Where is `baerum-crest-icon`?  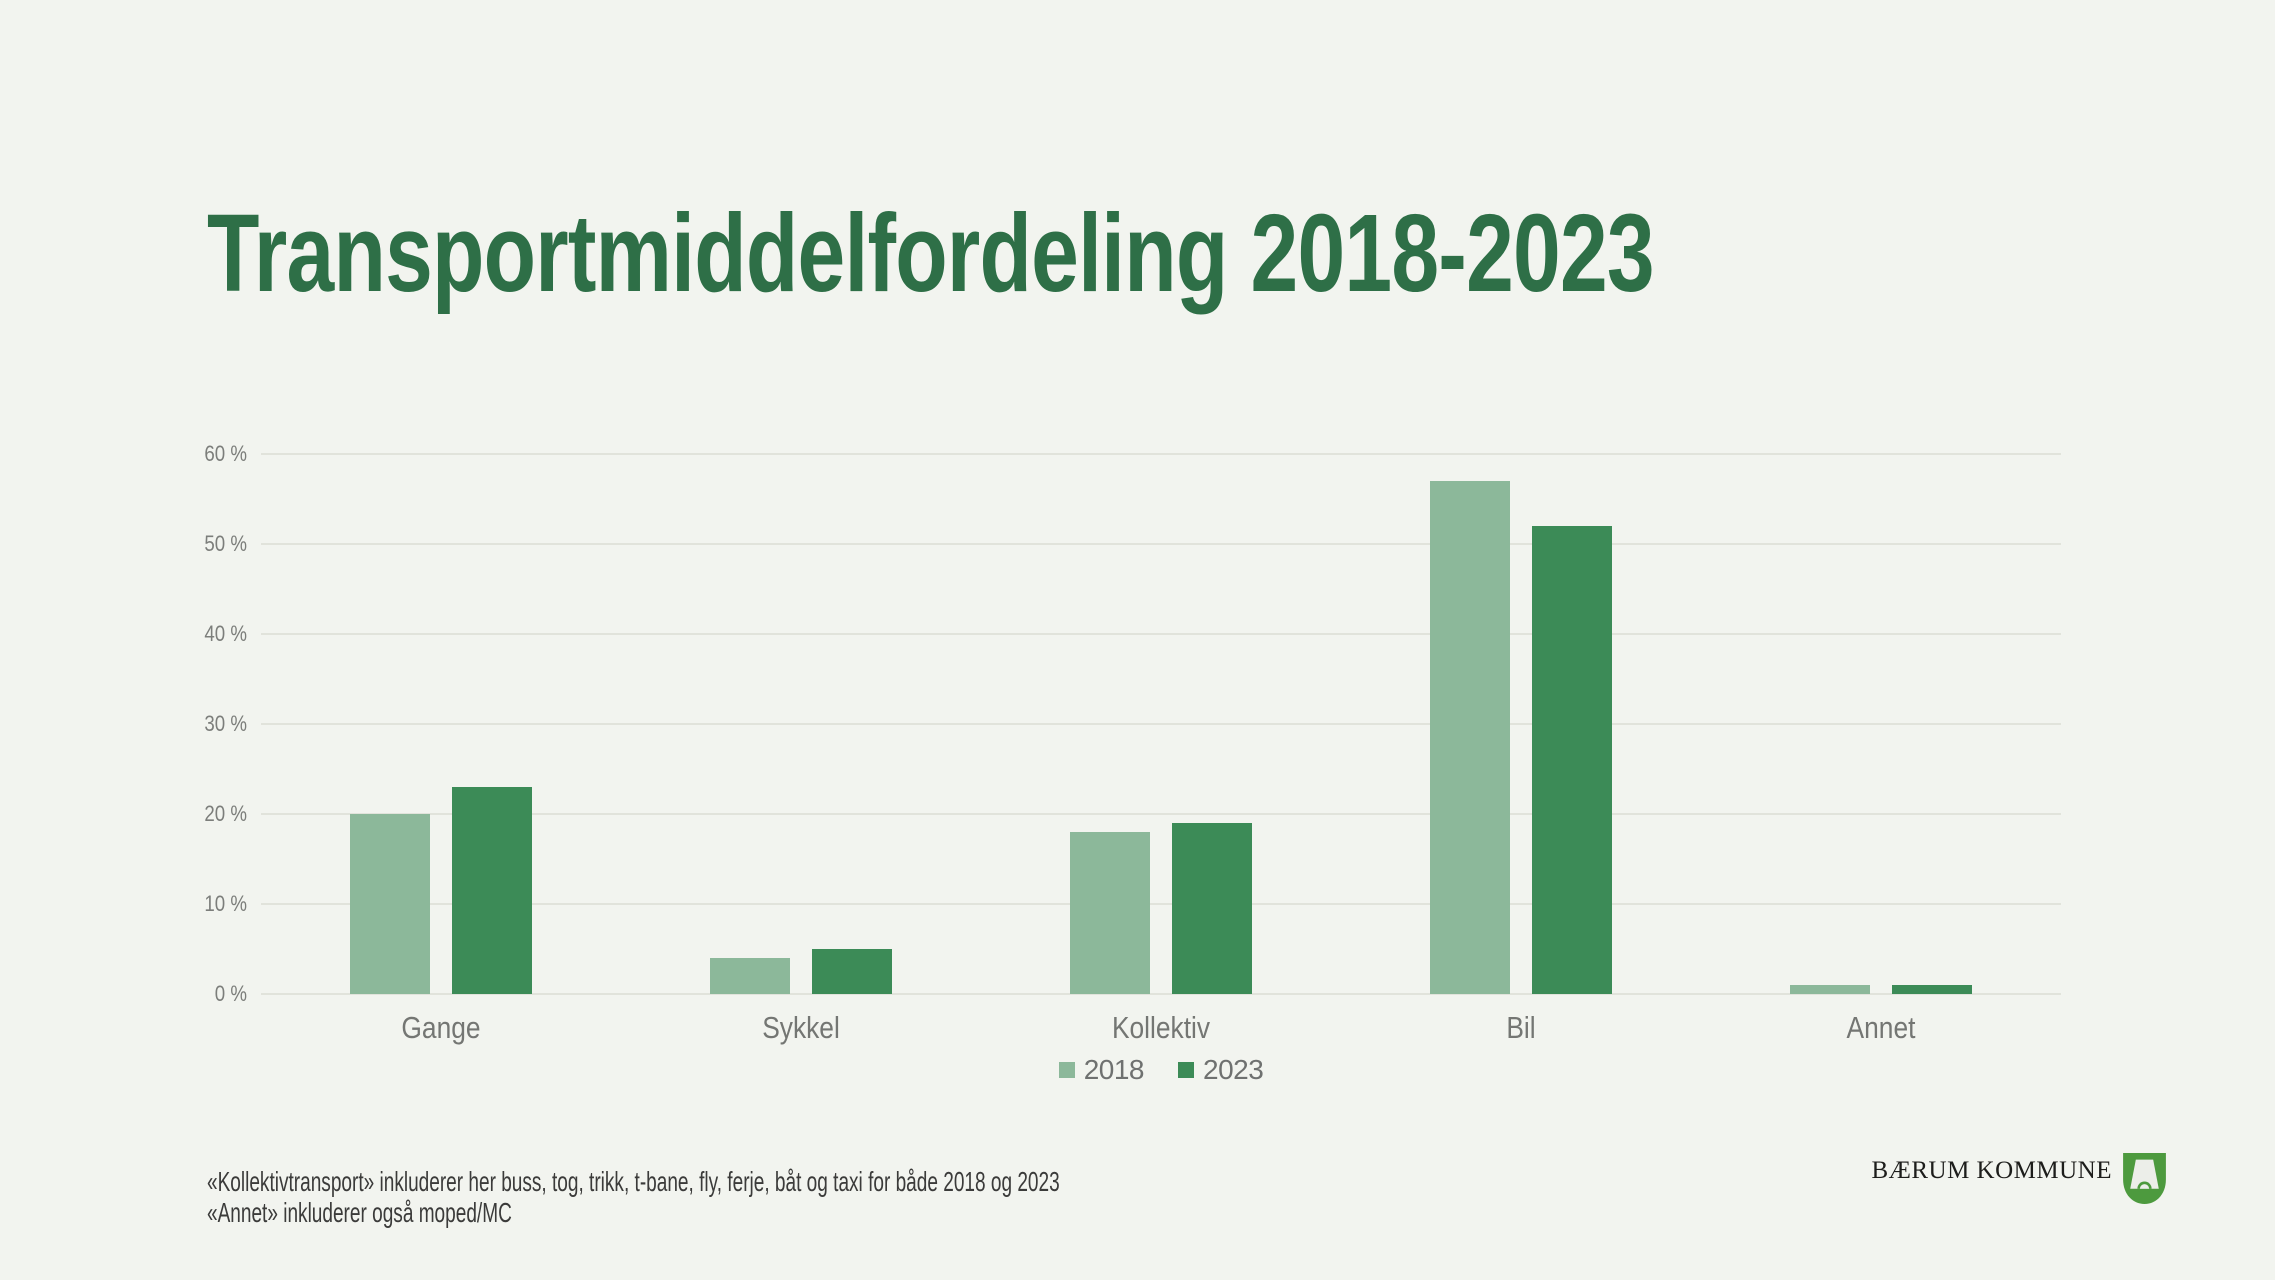 baerum-crest-icon is located at coordinates (2144, 1178).